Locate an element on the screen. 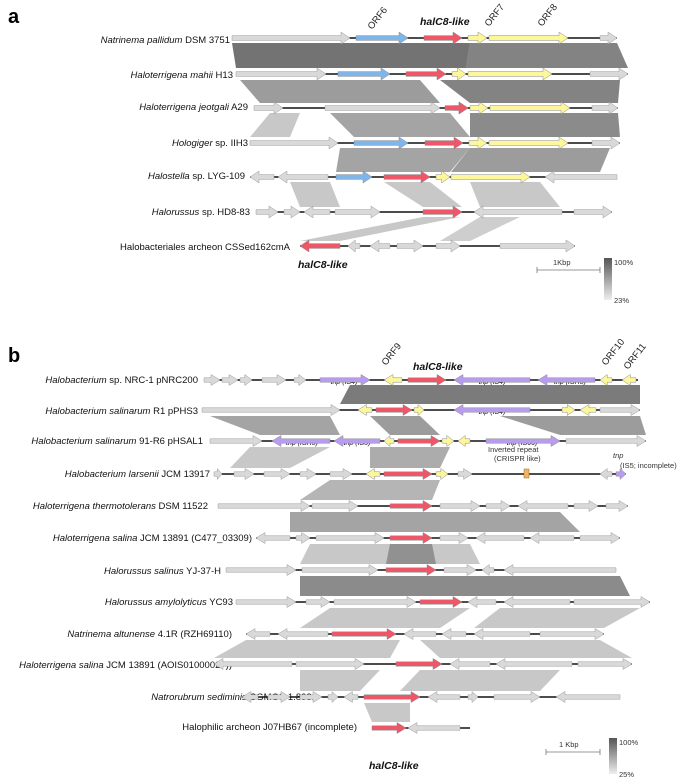 The height and width of the screenshot is (780, 685). orf6-label: ORF6 is located at coordinates (378, 18).